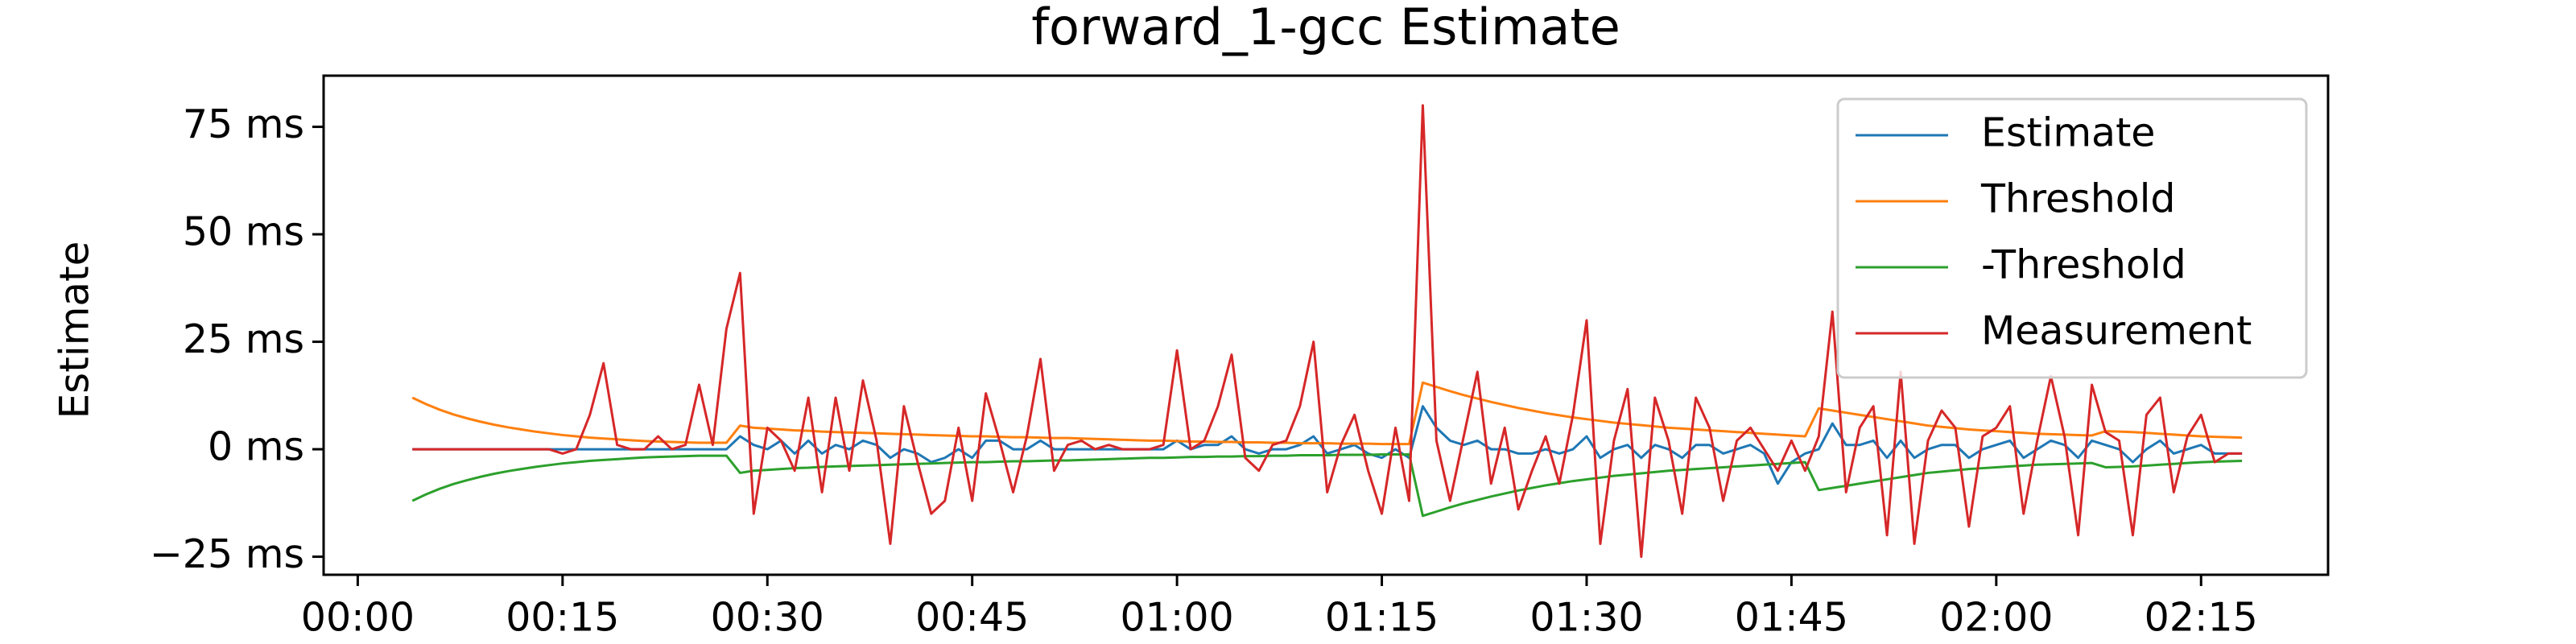  What do you see at coordinates (1382, 618) in the screenshot?
I see `x-tick-label: 01:15` at bounding box center [1382, 618].